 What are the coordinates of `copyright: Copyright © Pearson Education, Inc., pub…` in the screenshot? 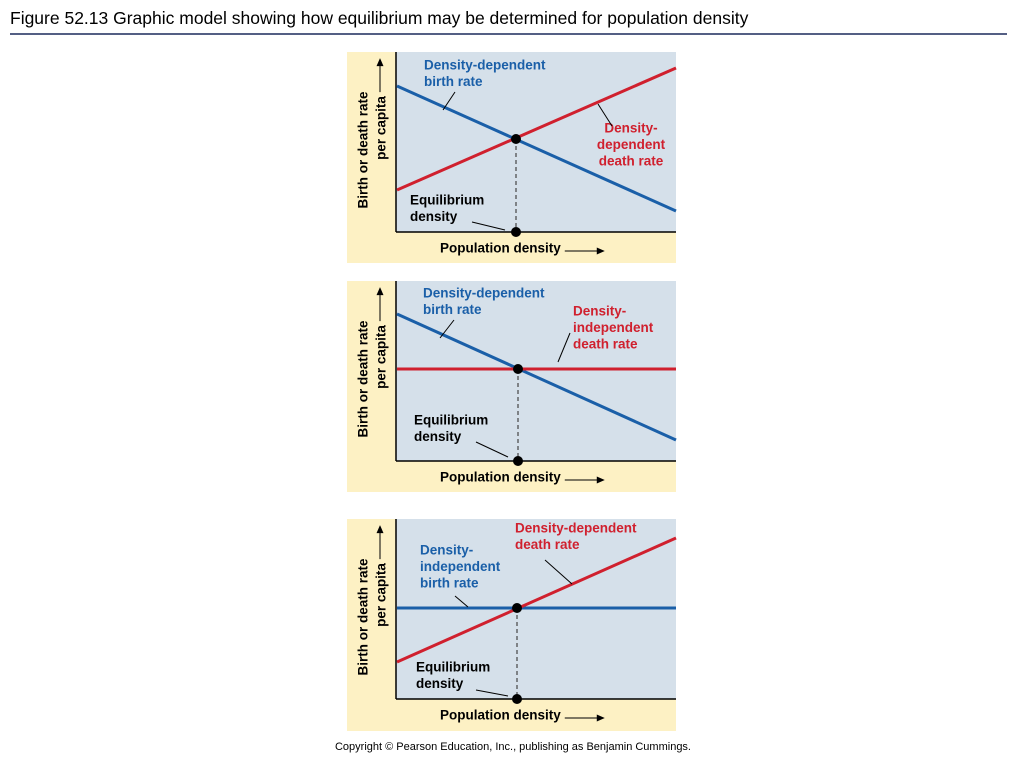 It's located at (513, 747).